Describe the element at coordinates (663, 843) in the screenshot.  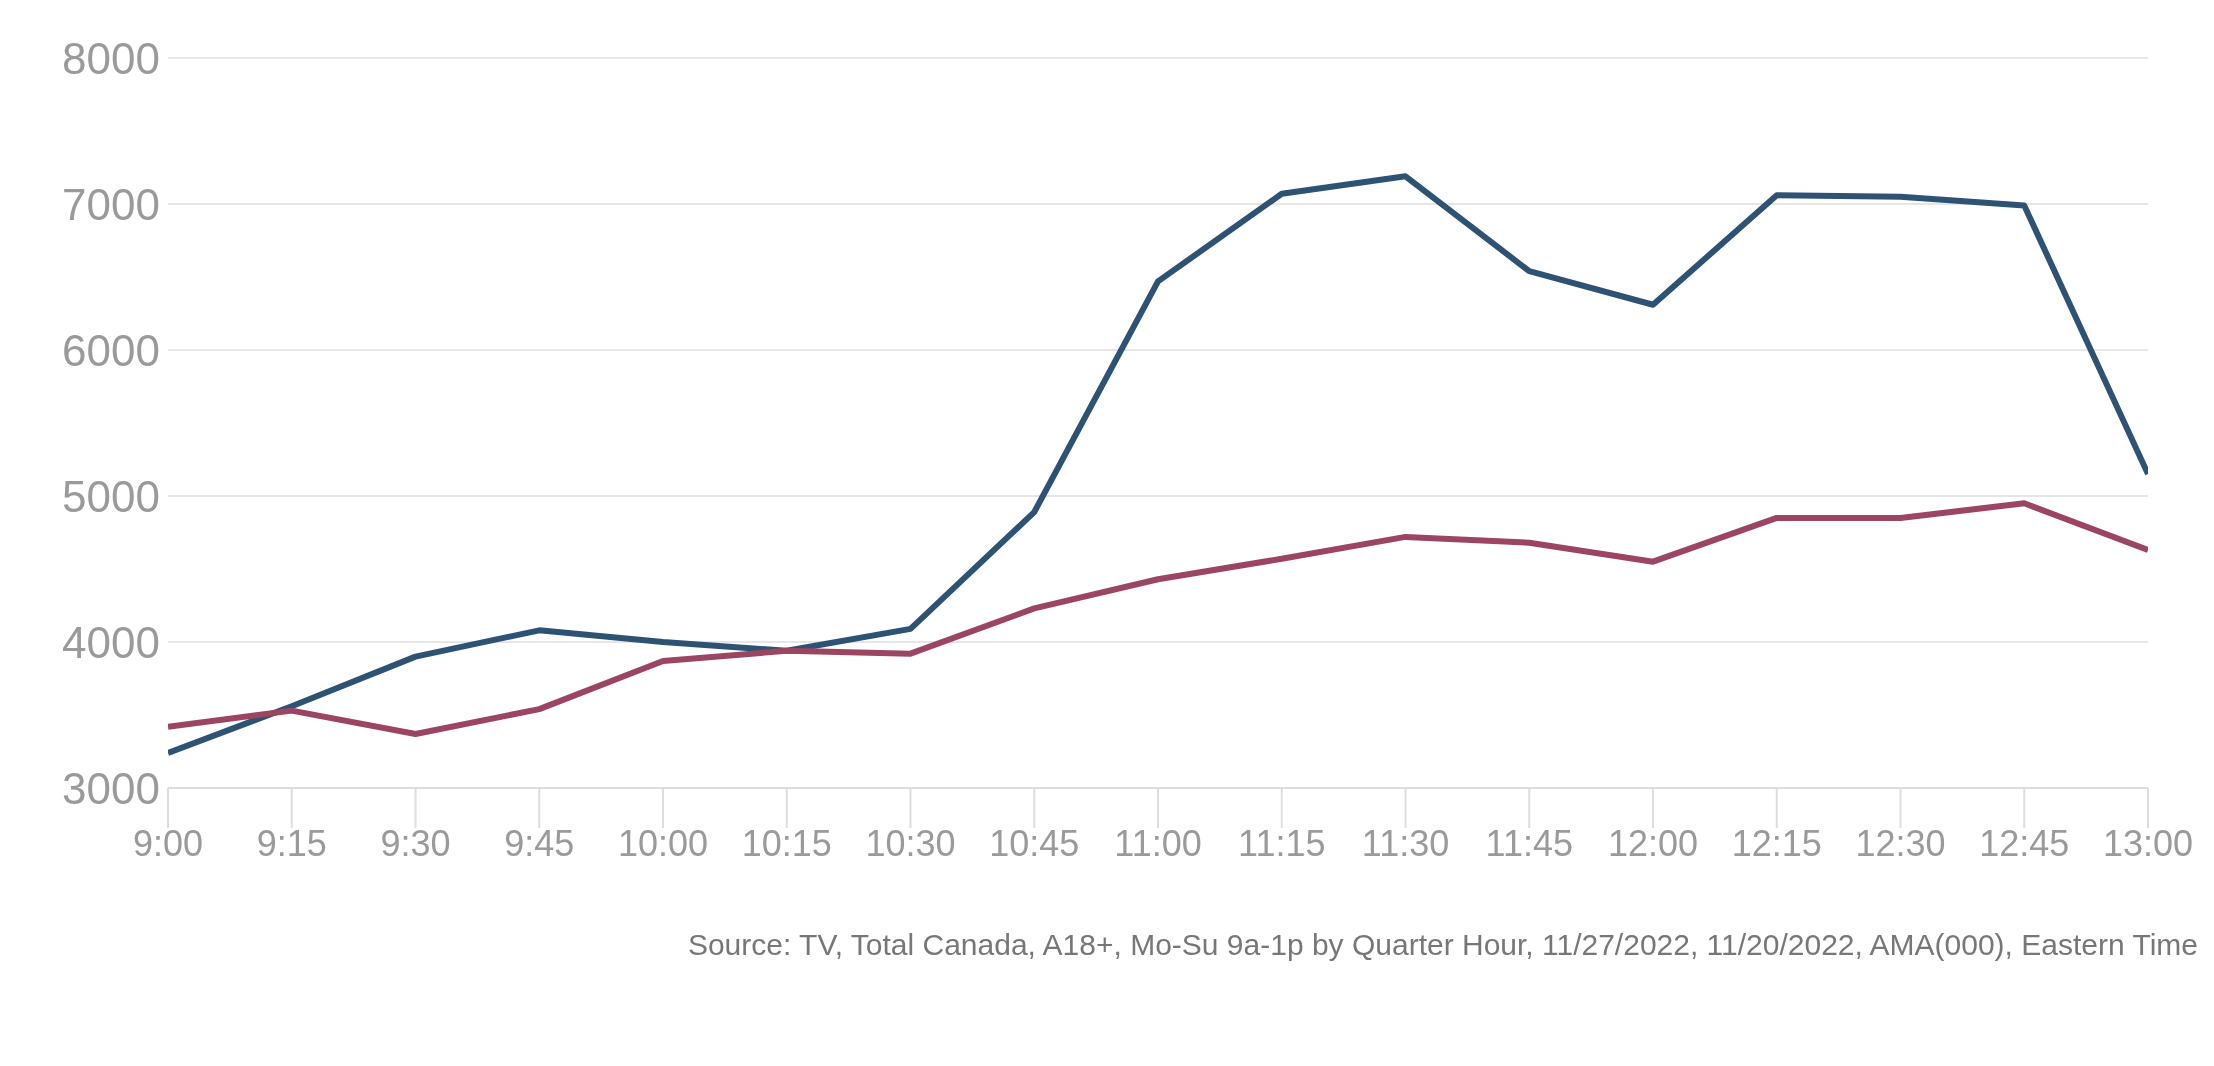
I see `x-tick-label: 10:00` at that location.